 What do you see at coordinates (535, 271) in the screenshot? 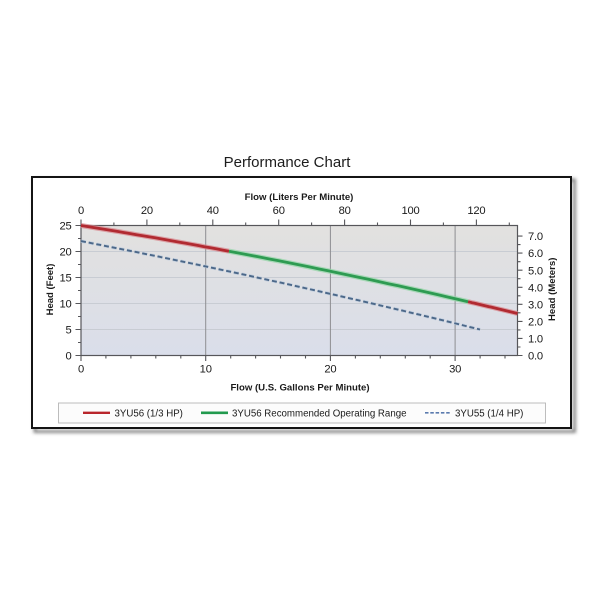
I see `svg-text: 5.0` at bounding box center [535, 271].